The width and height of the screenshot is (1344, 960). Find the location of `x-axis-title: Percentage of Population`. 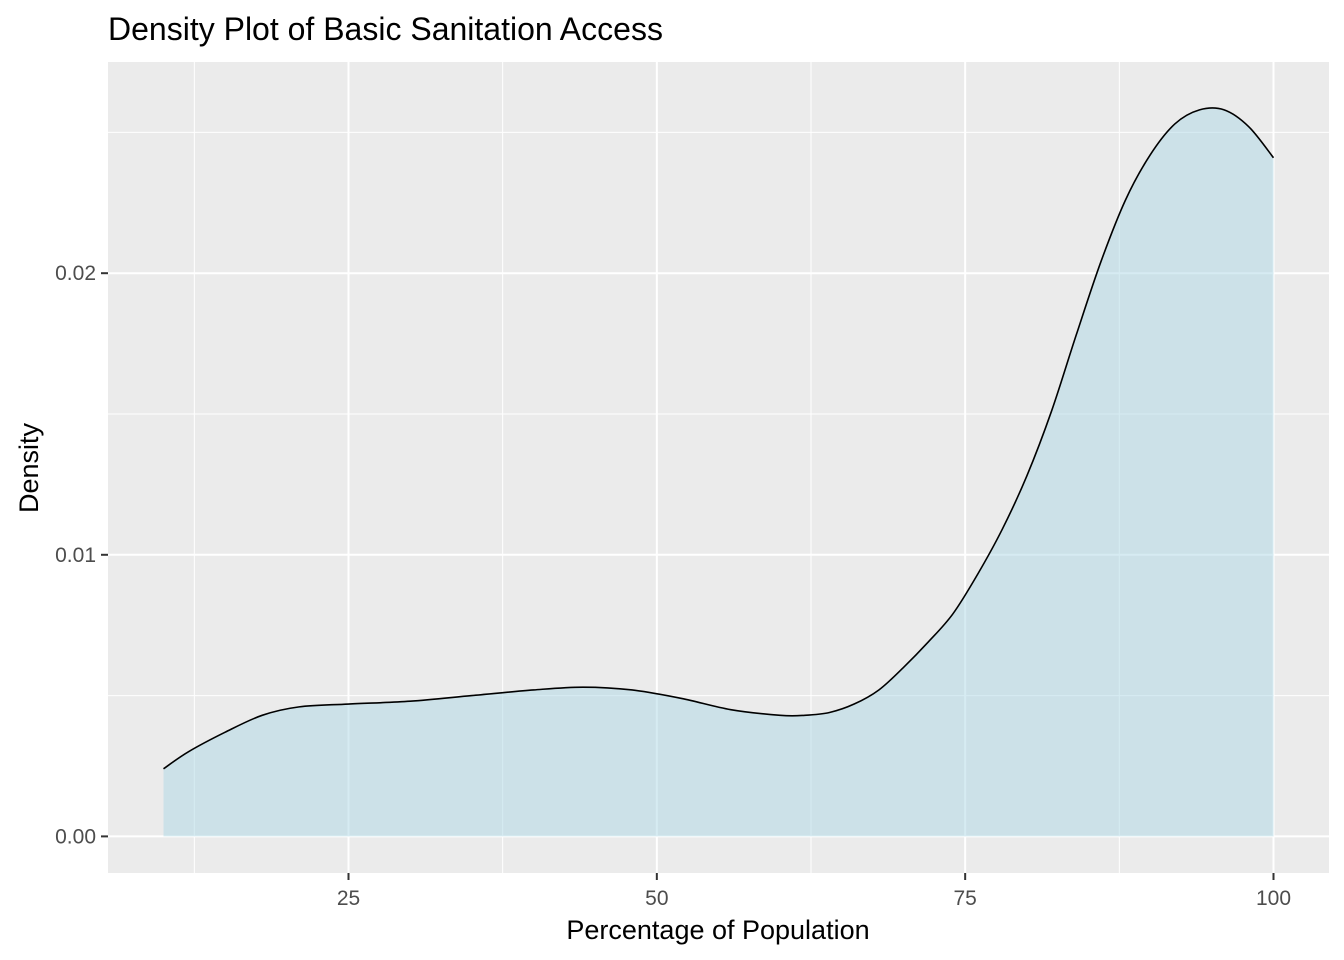

x-axis-title: Percentage of Population is located at coordinates (717, 930).